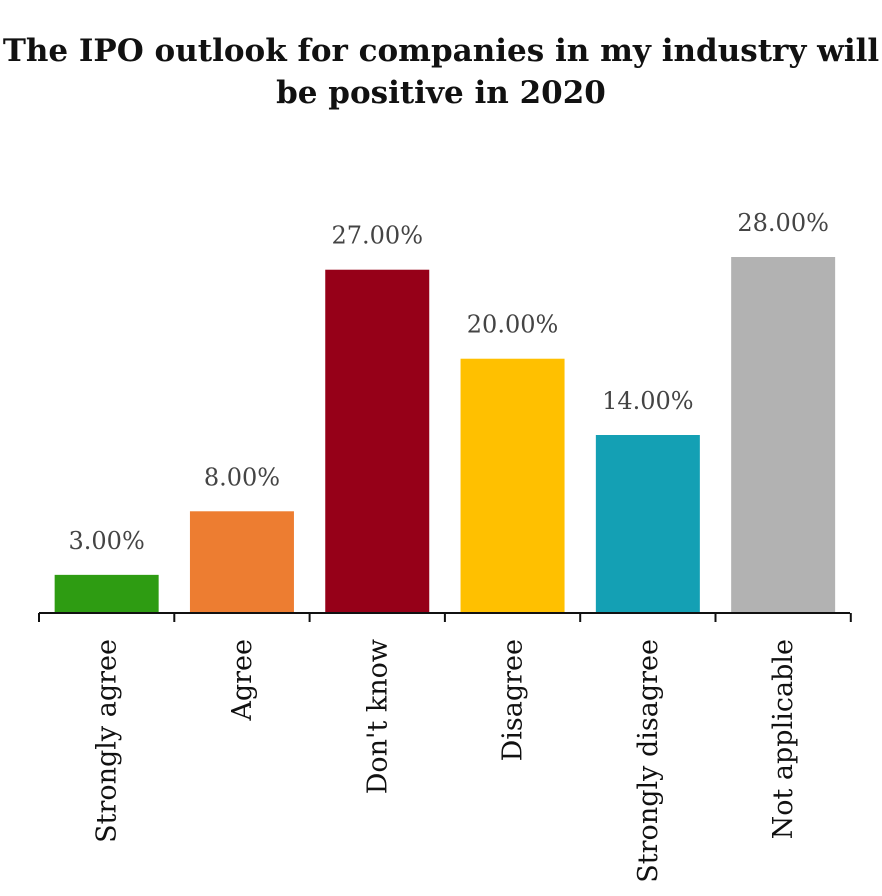 This screenshot has width=882, height=896. I want to click on value-label: 28.00%, so click(783, 223).